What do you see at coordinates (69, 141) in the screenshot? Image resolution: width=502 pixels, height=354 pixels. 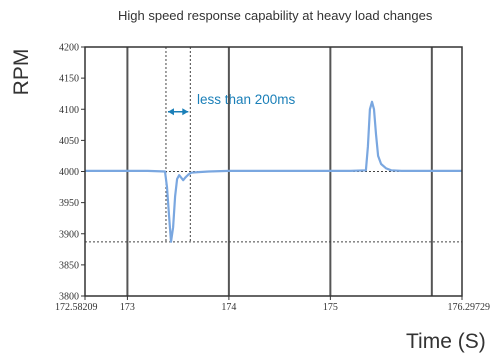 I see `y-tick-label: 4050` at bounding box center [69, 141].